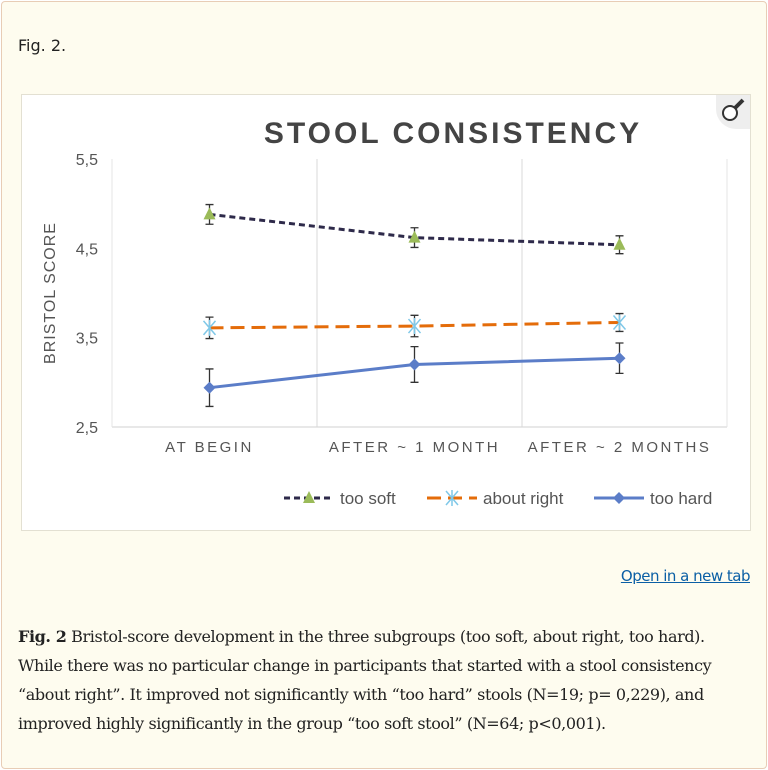  Describe the element at coordinates (453, 133) in the screenshot. I see `chart-title: STOOL CONSISTENCY` at that location.